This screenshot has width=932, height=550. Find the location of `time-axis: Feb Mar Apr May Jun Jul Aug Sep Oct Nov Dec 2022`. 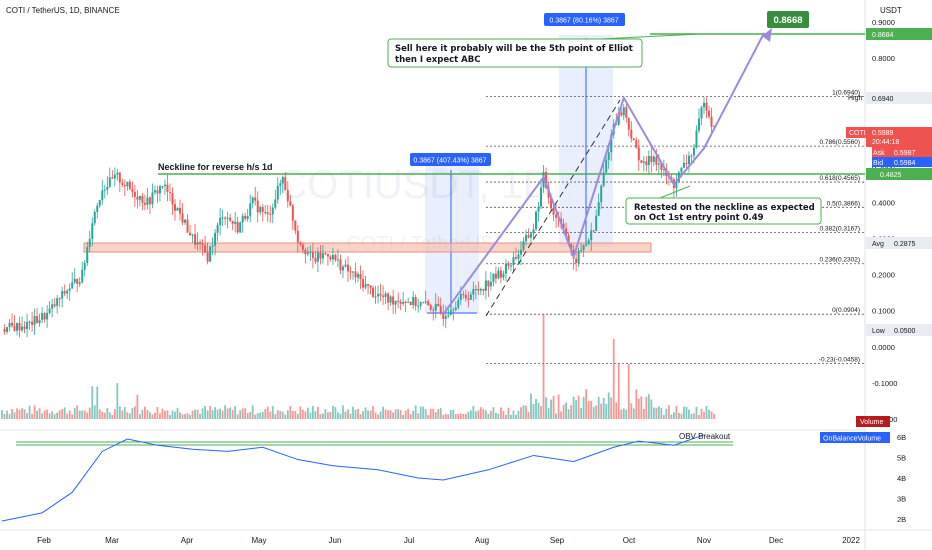

time-axis: Feb Mar Apr May Jun Jul Aug Sep Oct Nov Dec 2022 is located at coordinates (448, 540).